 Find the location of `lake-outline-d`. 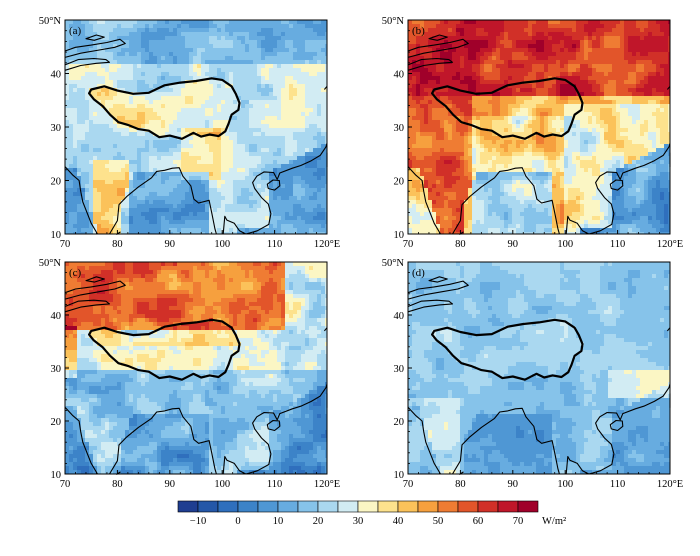

lake-outline-d is located at coordinates (438, 279).